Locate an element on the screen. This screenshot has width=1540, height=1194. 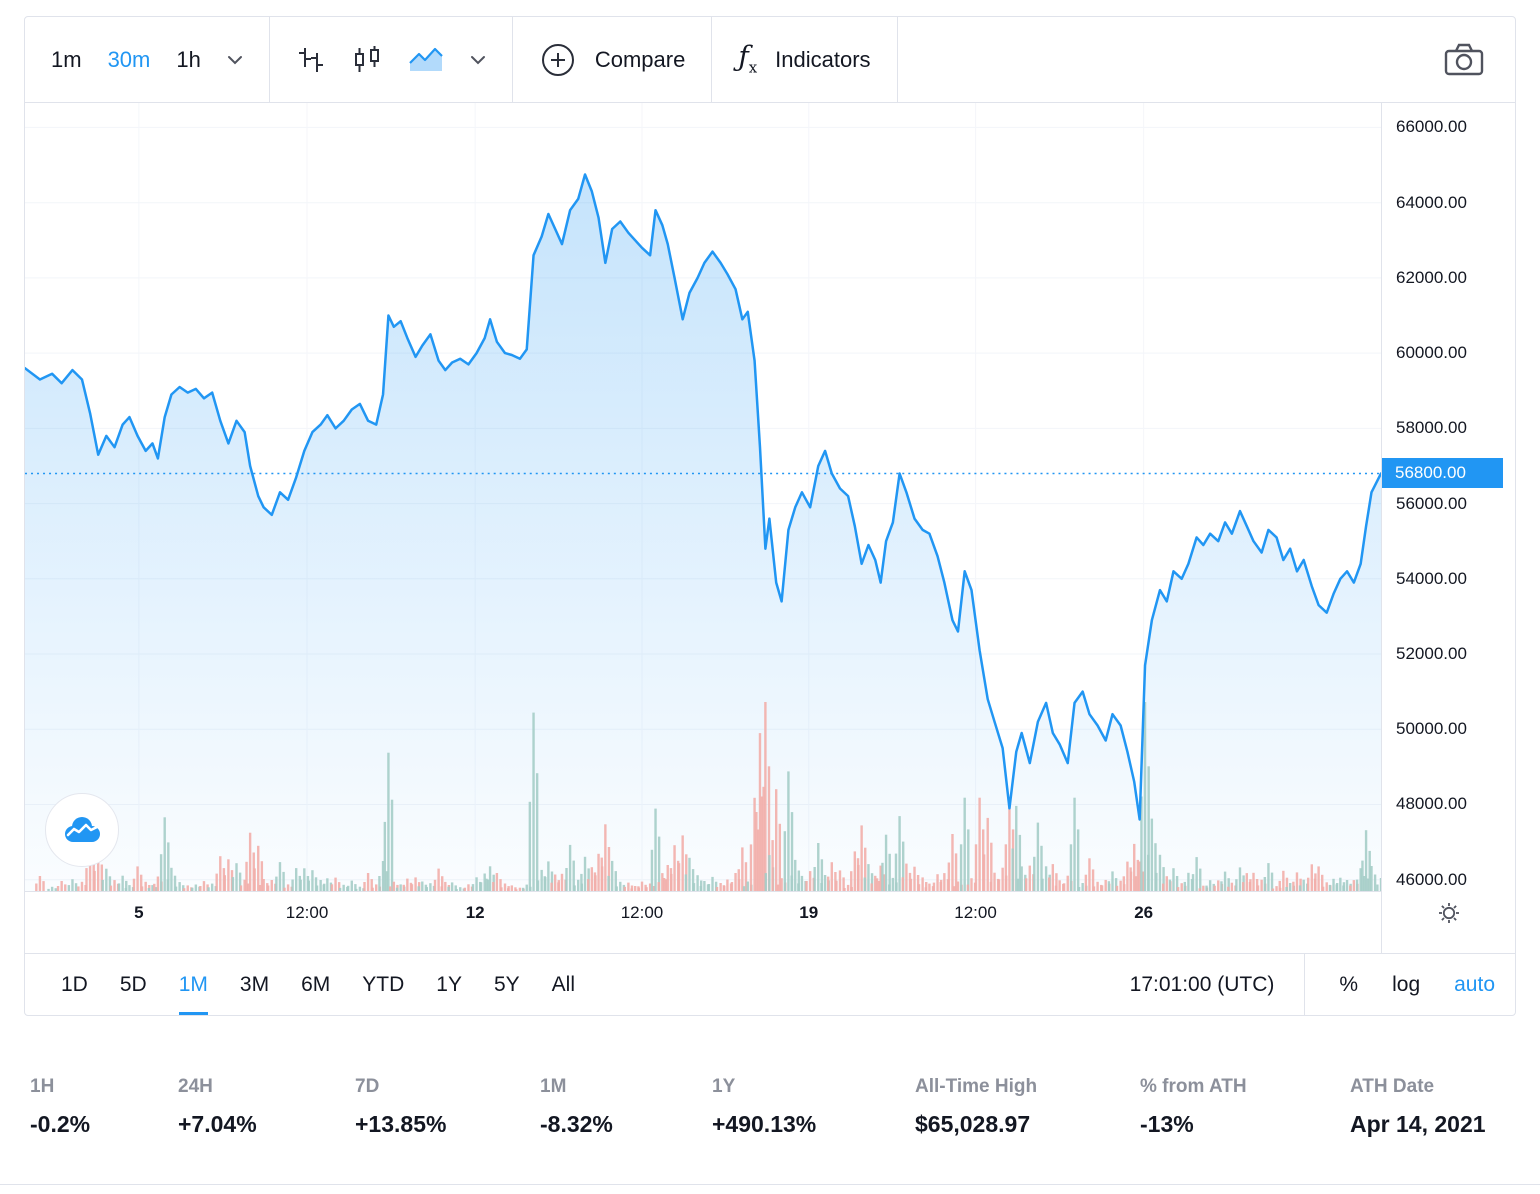
top-toolbar: 1m 30m 1h is located at coordinates (770, 60).